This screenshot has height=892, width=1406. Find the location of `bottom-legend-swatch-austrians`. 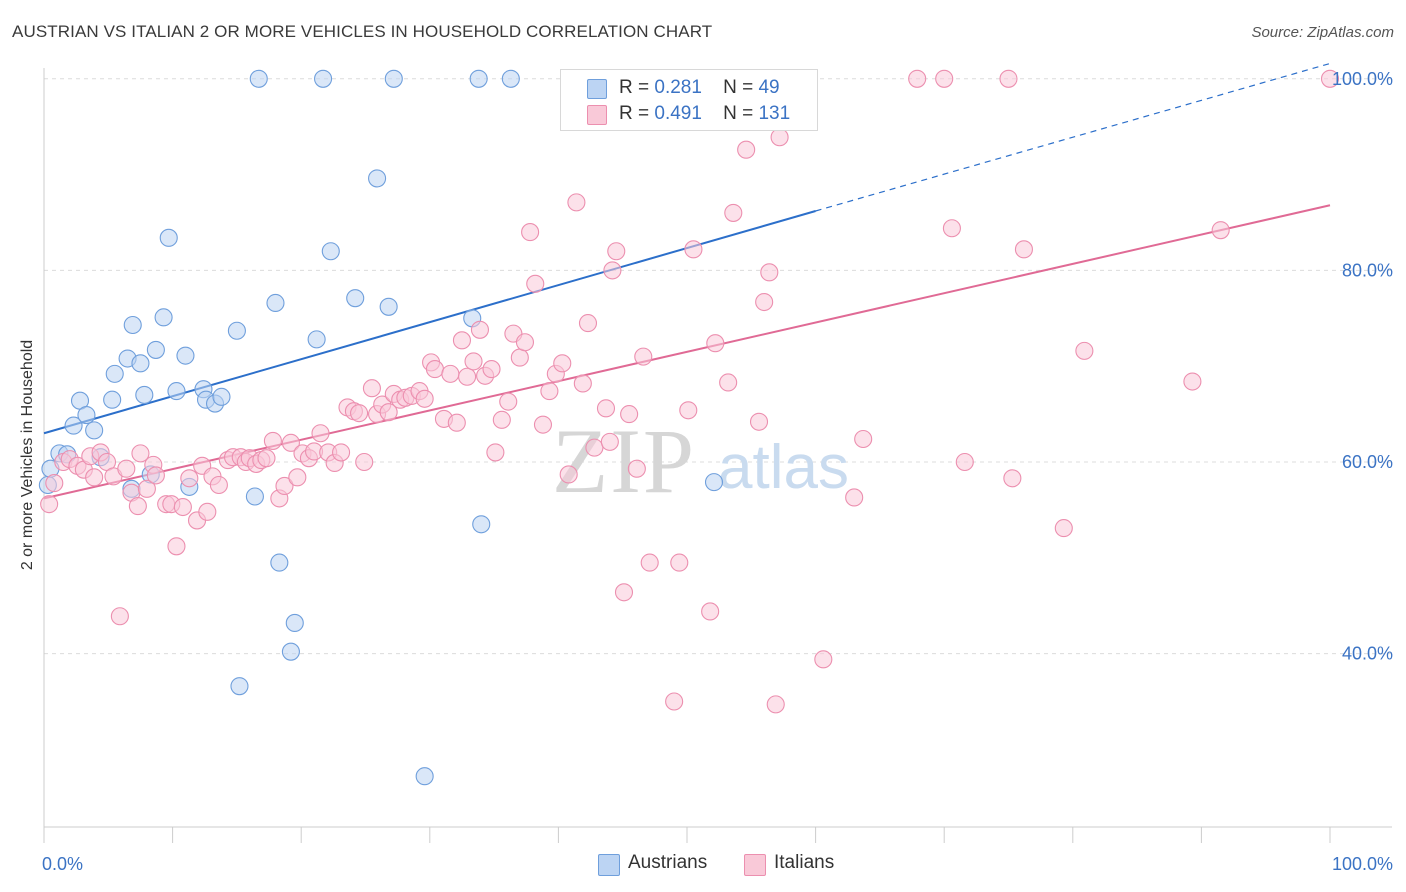

bottom-legend-swatch-austrians is located at coordinates (609, 865).